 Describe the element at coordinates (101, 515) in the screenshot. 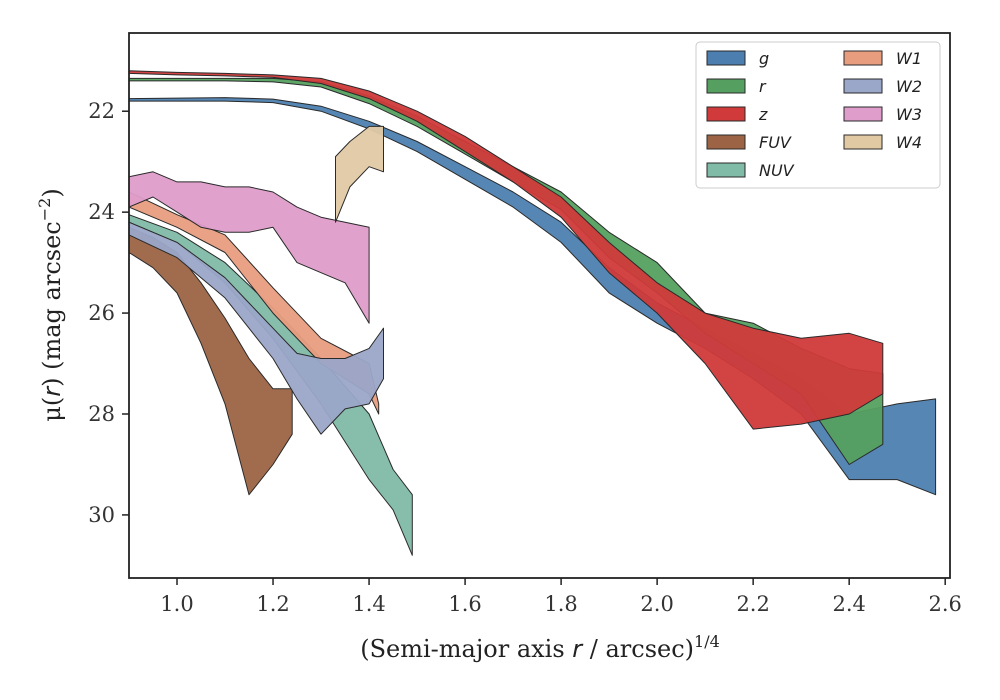

I see `y-tick-label: 30` at that location.